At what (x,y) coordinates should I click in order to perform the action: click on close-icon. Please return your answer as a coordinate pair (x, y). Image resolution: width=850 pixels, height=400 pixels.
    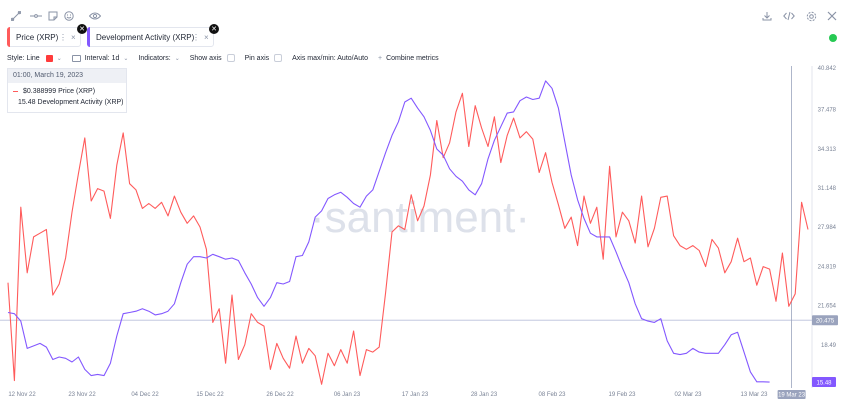
    Looking at the image, I should click on (832, 16).